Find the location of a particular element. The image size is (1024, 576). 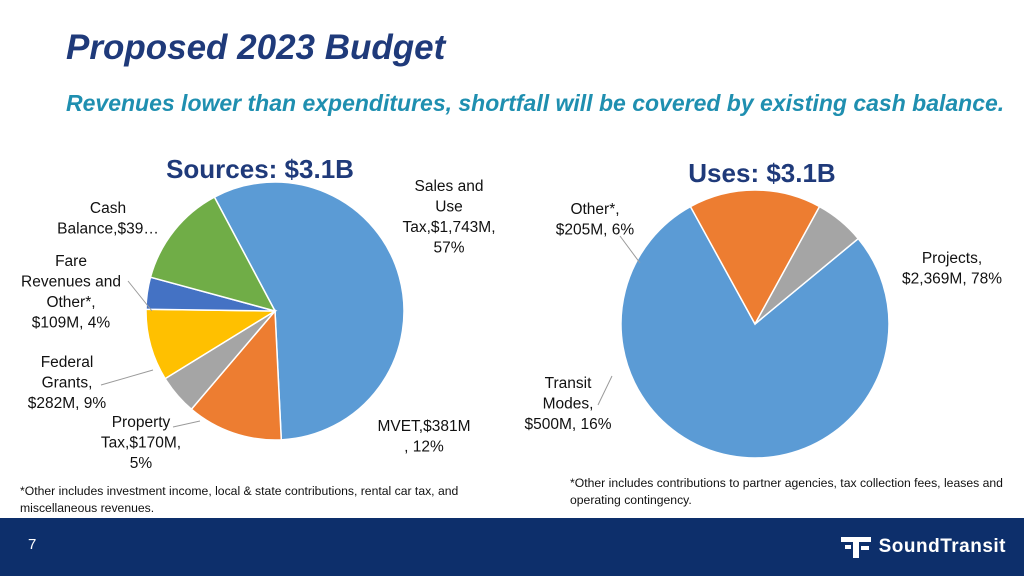

sources-label-fare-revenues-and-other: Fare Revenues and Other*, $109M, 4% is located at coordinates (71, 292).